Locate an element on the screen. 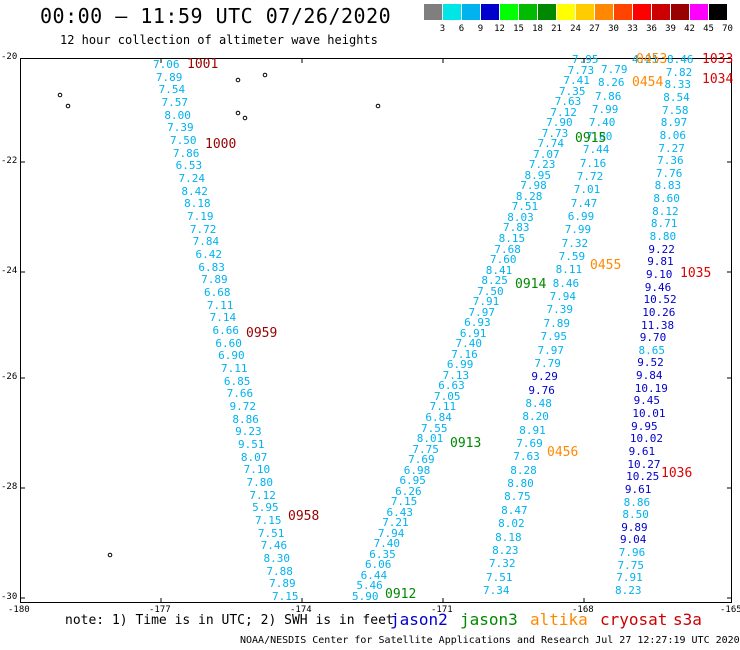  swh-value-jason3: 7.99 is located at coordinates (605, 110).